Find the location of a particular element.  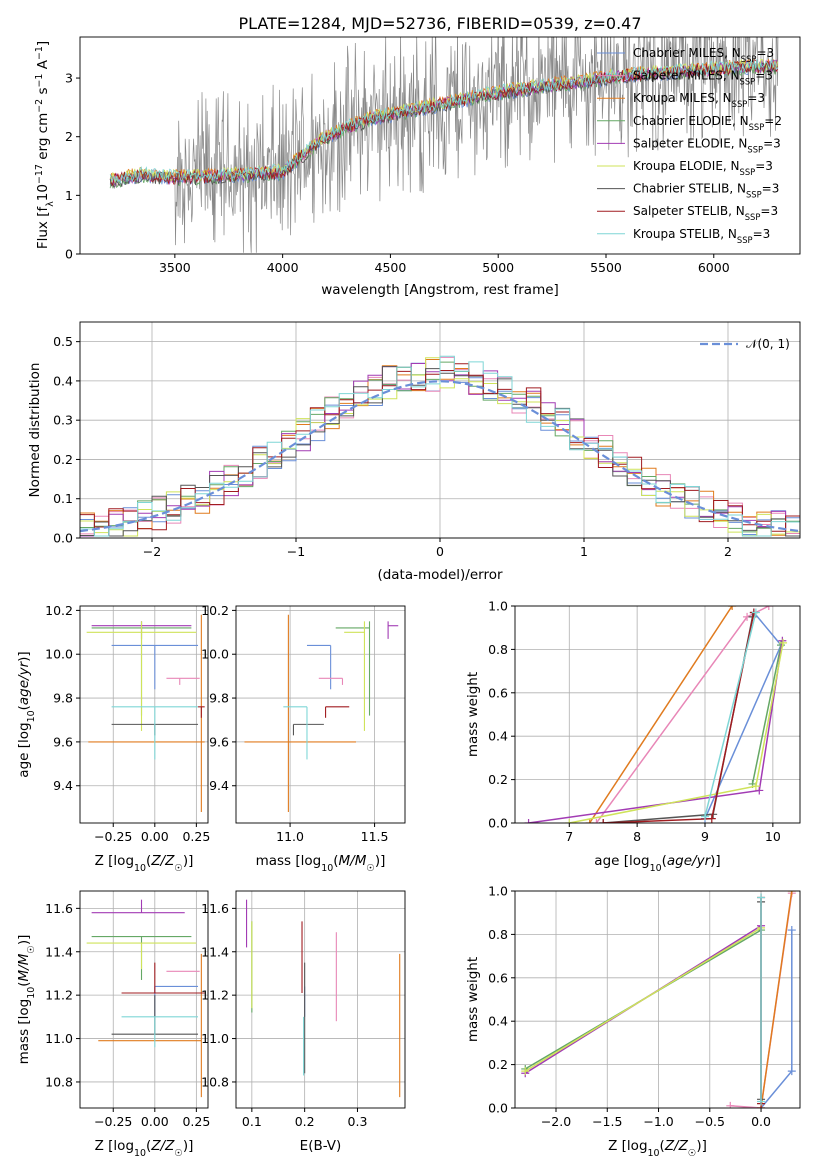

y-tick-label: 3 is located at coordinates (69, 78).